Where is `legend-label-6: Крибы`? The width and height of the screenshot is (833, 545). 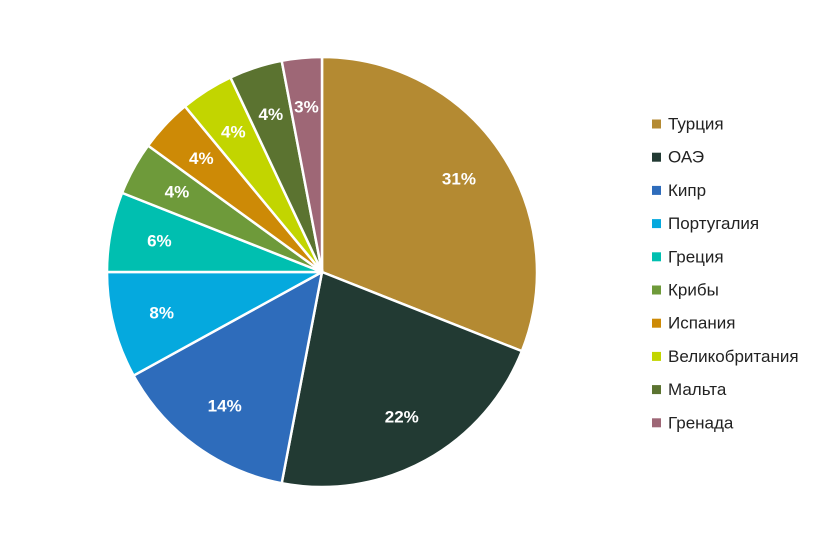
legend-label-6: Крибы is located at coordinates (693, 290).